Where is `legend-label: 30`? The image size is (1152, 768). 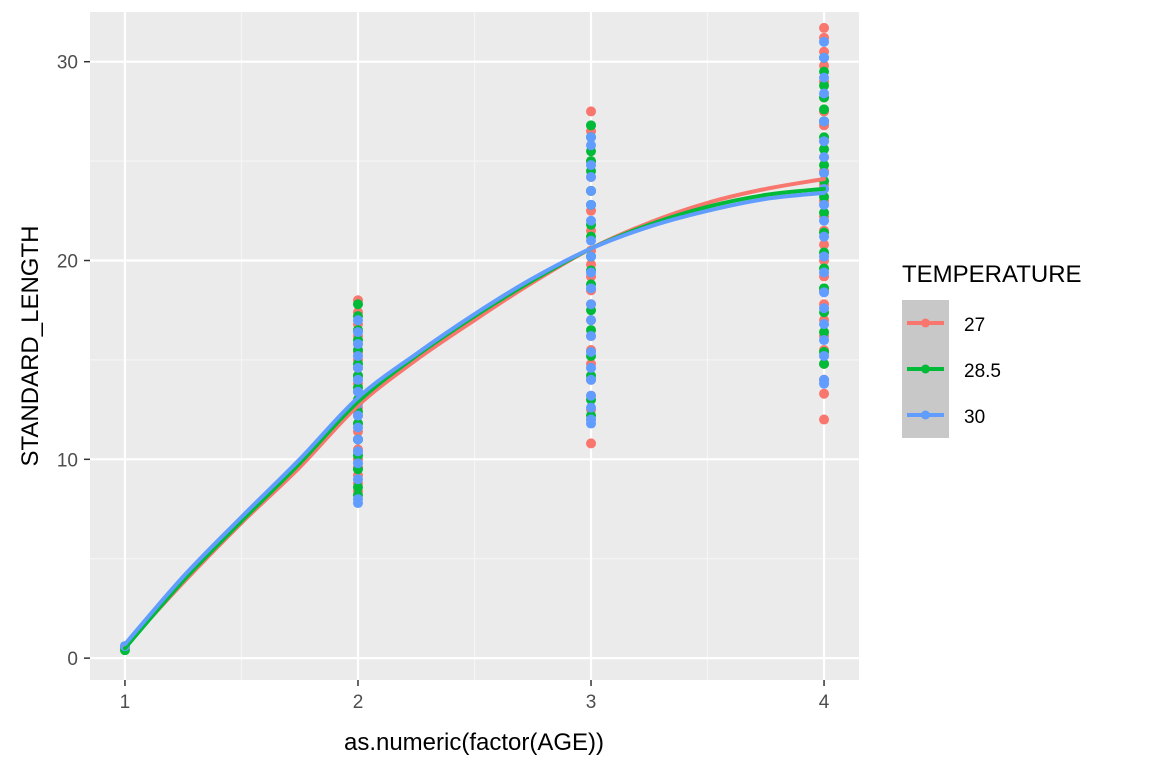 legend-label: 30 is located at coordinates (974, 417).